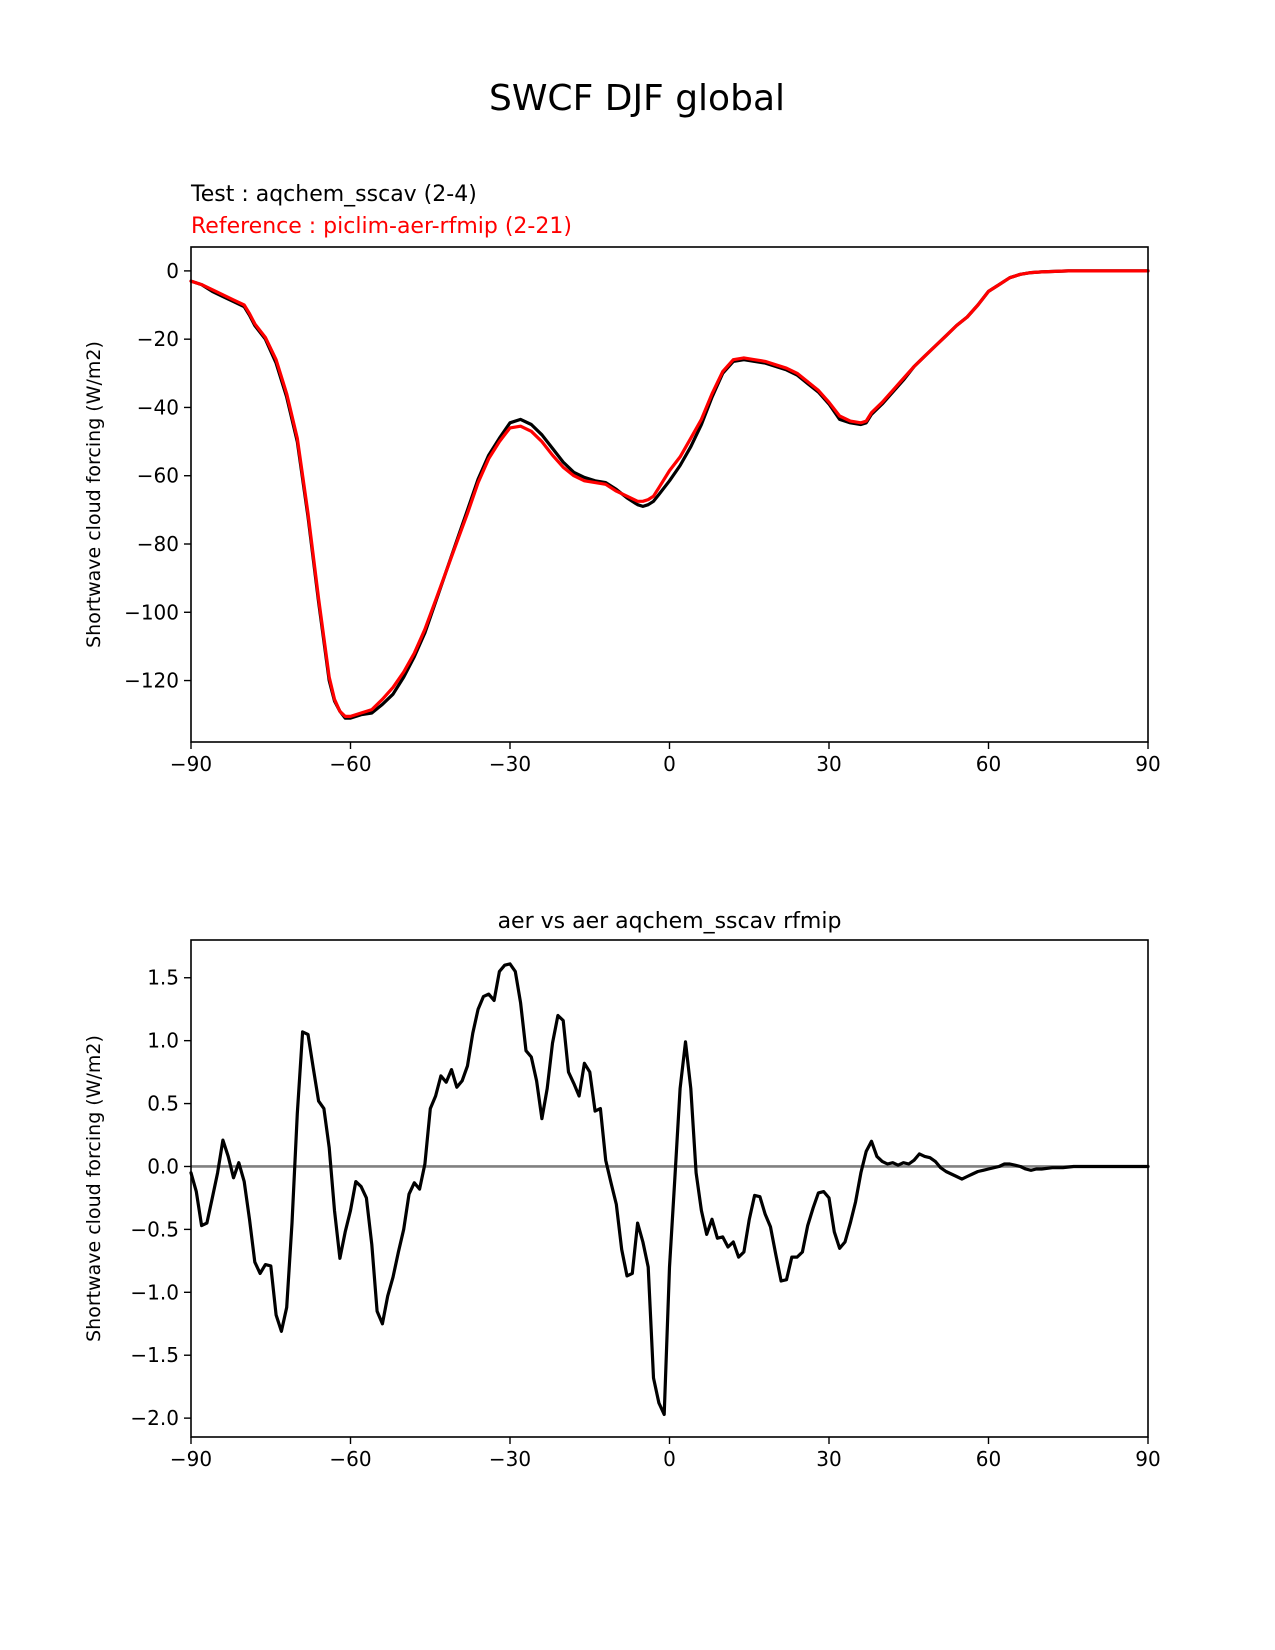  What do you see at coordinates (163, 1041) in the screenshot?
I see `y-tick-label: 1.0` at bounding box center [163, 1041].